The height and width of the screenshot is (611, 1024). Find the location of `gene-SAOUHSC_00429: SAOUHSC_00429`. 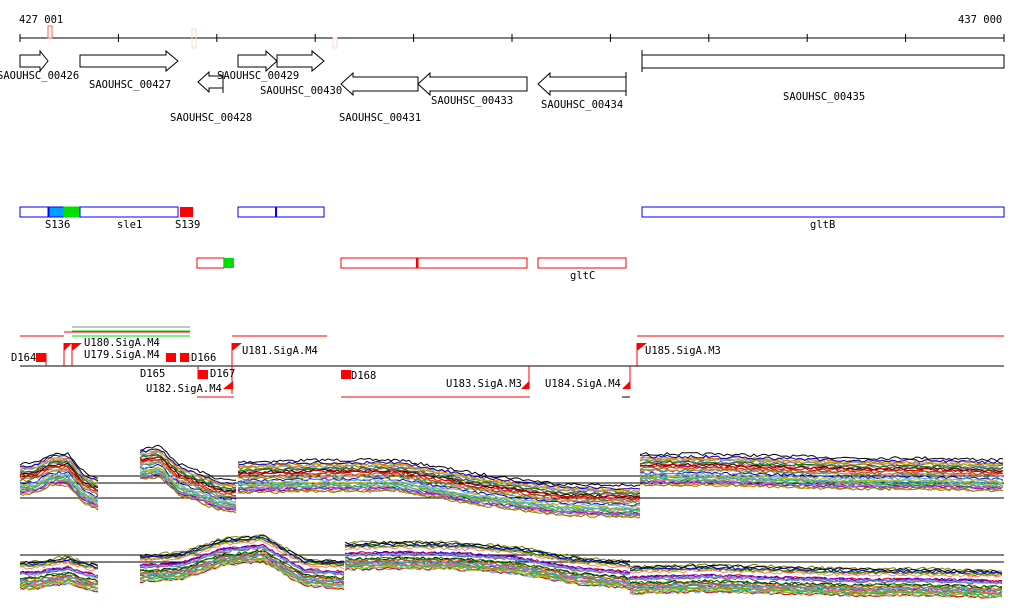

gene-SAOUHSC_00429: SAOUHSC_00429 is located at coordinates (258, 65).